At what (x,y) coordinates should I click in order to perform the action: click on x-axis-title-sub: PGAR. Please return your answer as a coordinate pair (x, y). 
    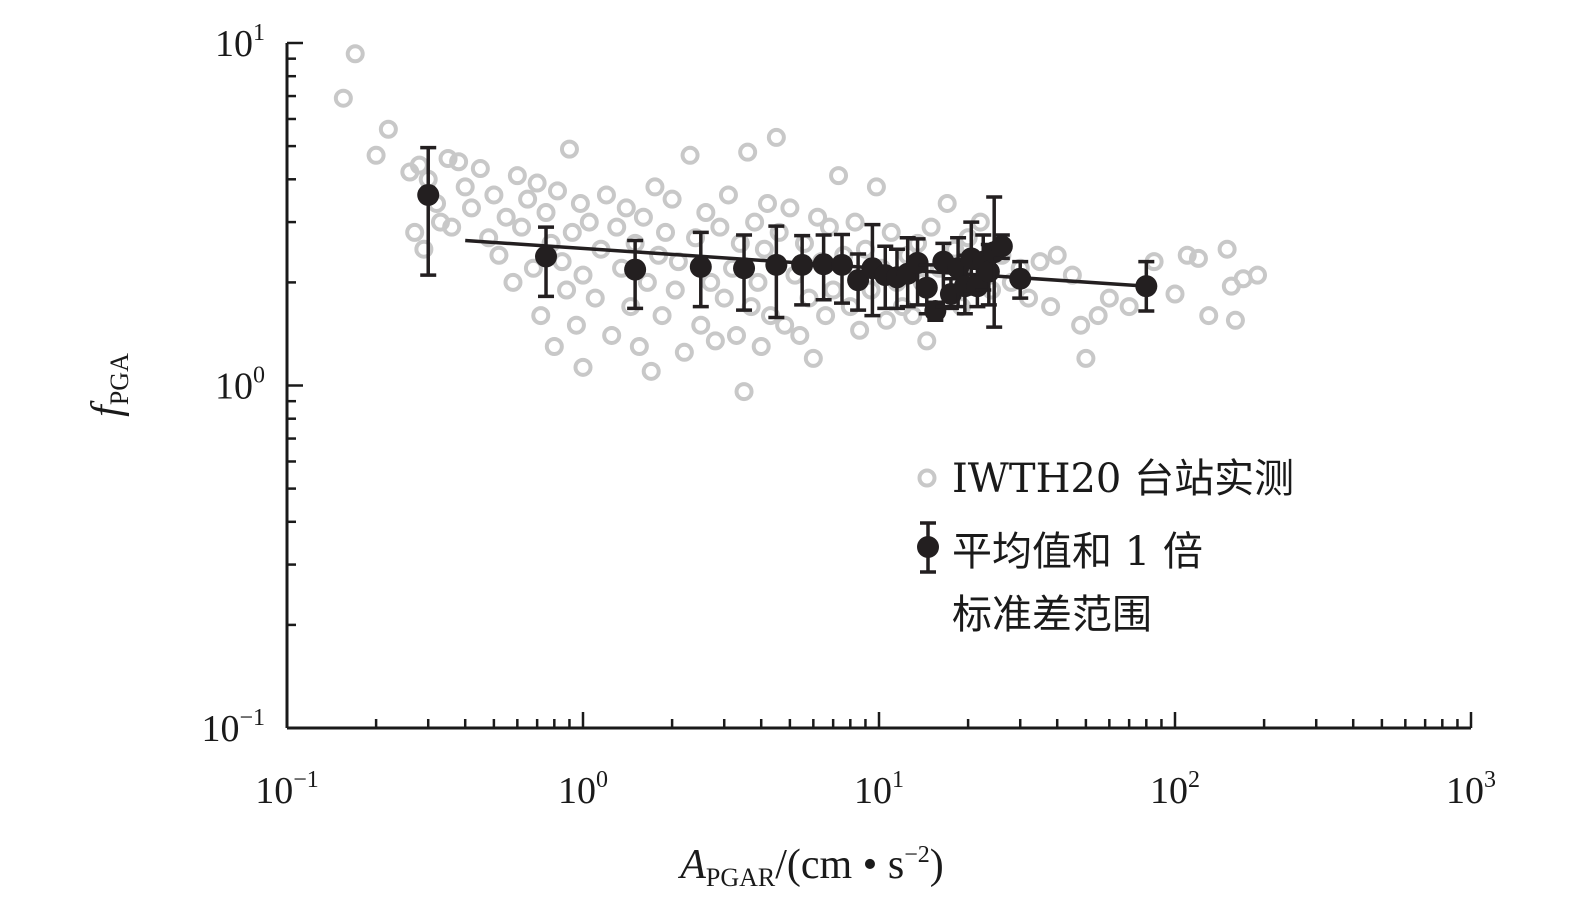
    Looking at the image, I should click on (741, 877).